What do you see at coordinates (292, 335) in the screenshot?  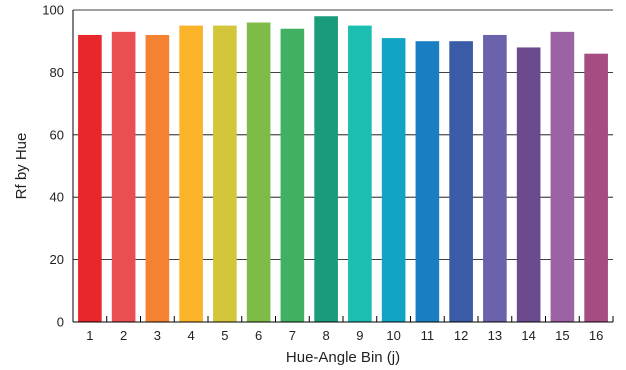 I see `x-tick-label: 7` at bounding box center [292, 335].